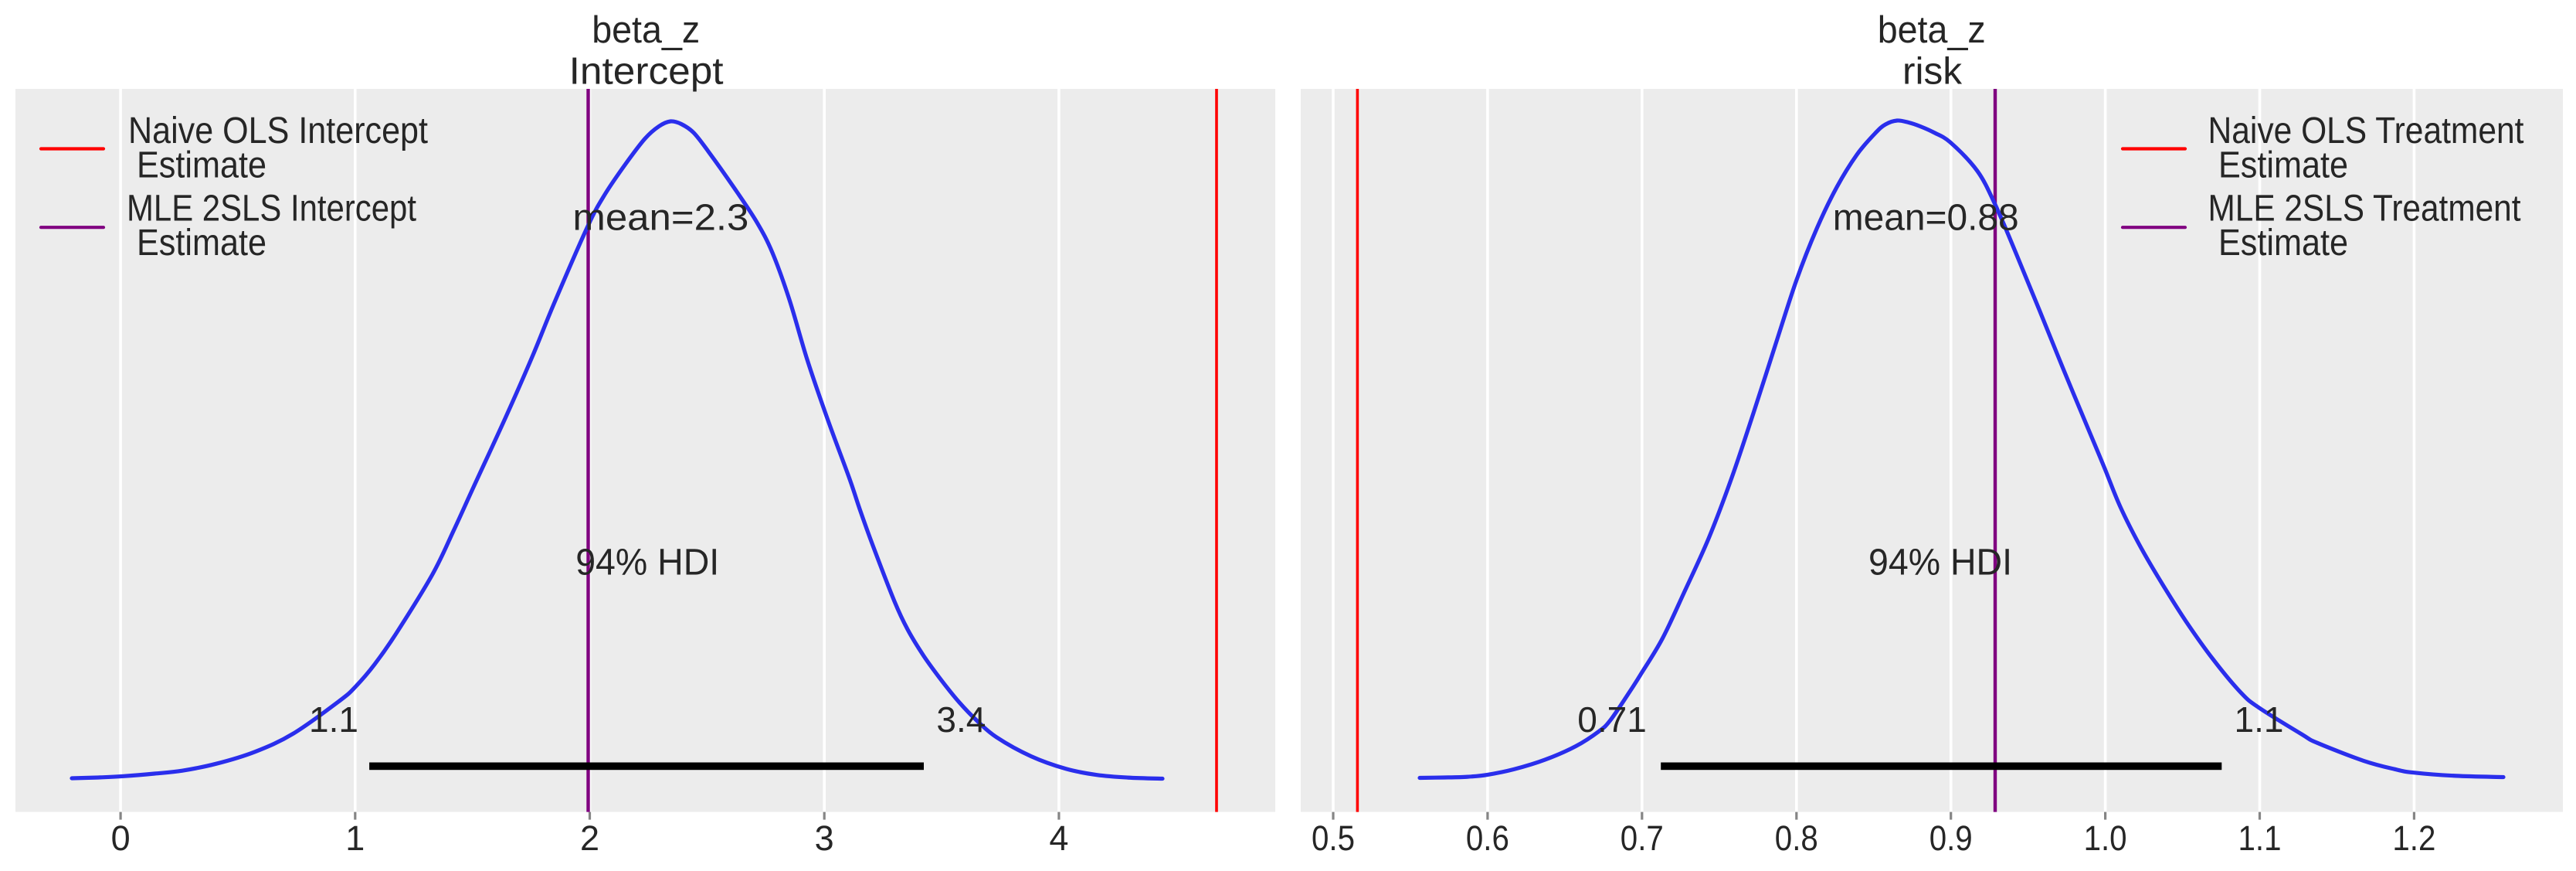 This screenshot has height=871, width=2576. Describe the element at coordinates (355, 838) in the screenshot. I see `svg-text: 1` at that location.